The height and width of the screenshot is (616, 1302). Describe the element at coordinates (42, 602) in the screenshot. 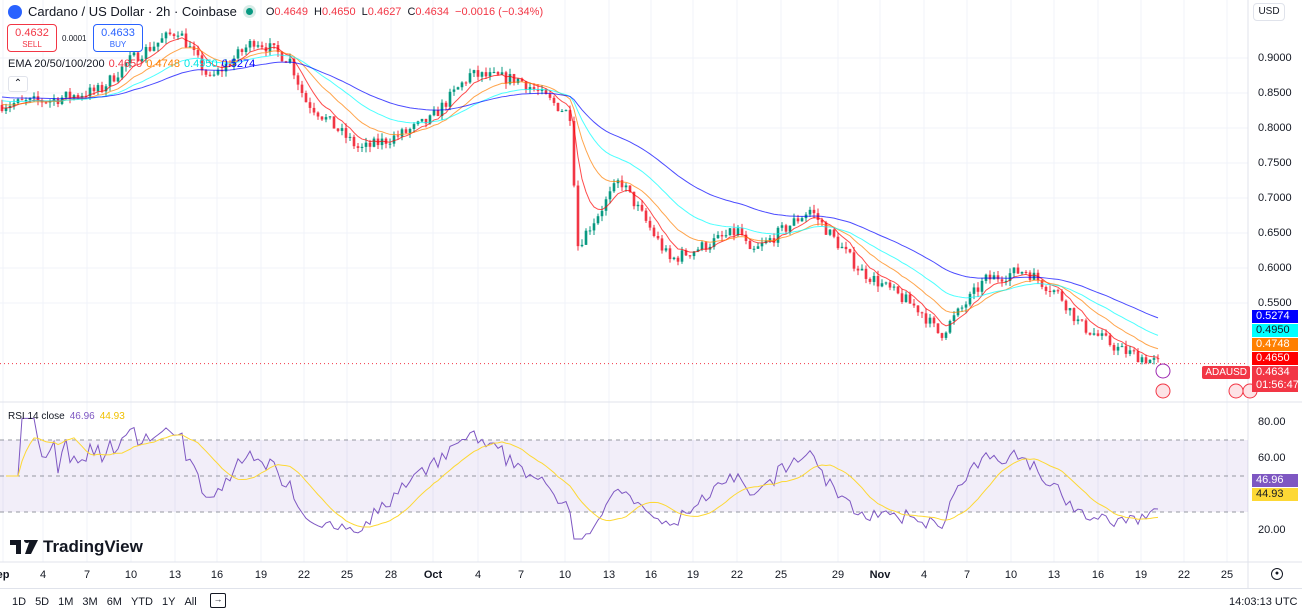

I see `range-5d: 5D` at that location.